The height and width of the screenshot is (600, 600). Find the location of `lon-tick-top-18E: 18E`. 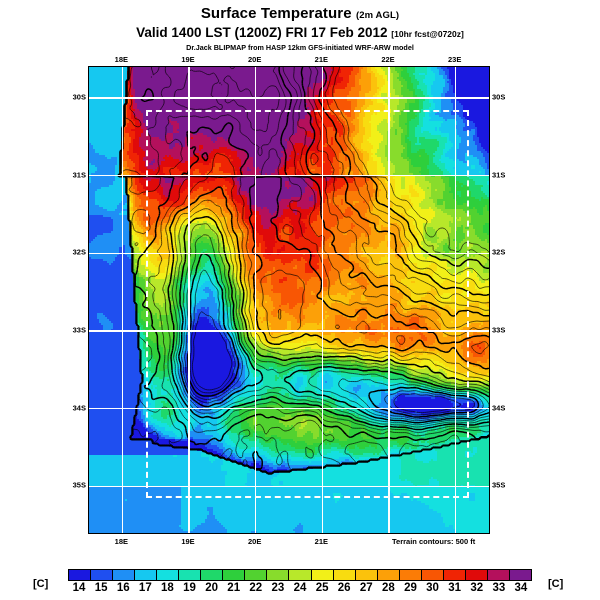

lon-tick-top-18E: 18E is located at coordinates (121, 59).